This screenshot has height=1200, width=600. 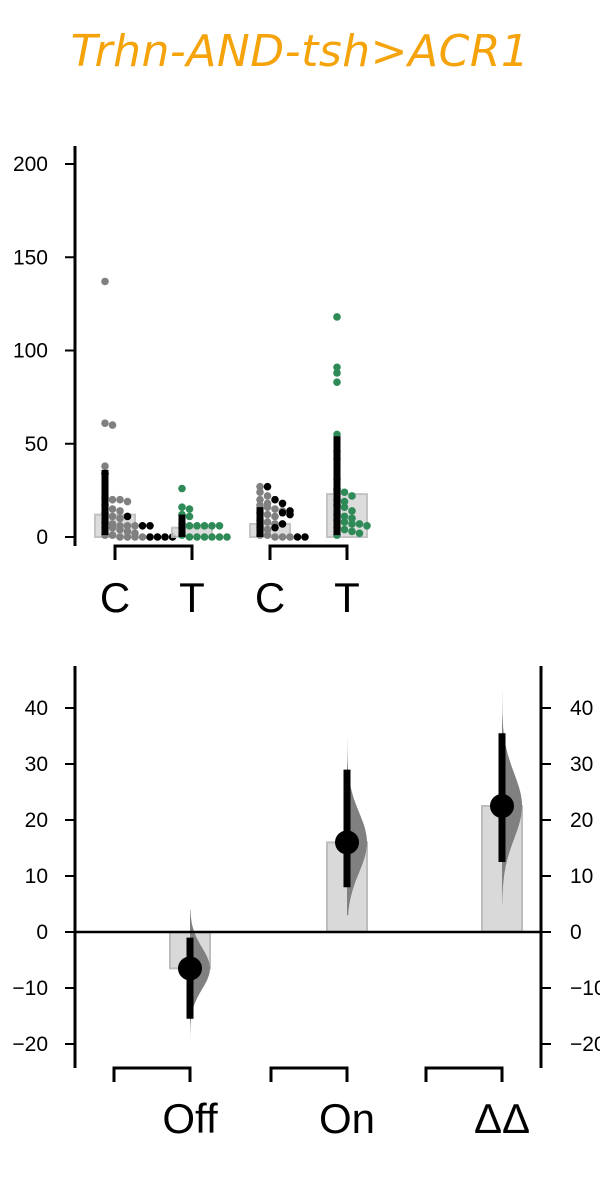 What do you see at coordinates (585, 1044) in the screenshot?
I see `right-y-tick-label: −20` at bounding box center [585, 1044].